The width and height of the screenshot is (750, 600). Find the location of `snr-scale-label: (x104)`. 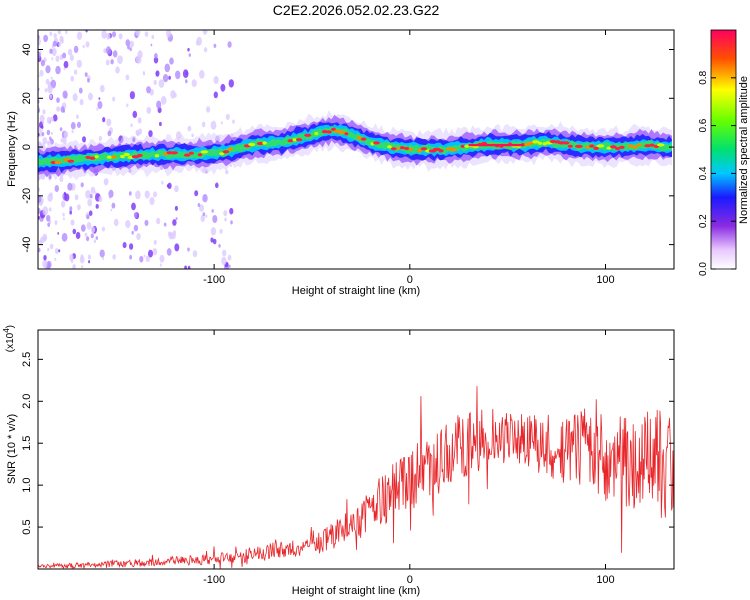

snr-scale-label: (x104) is located at coordinates (9, 338).